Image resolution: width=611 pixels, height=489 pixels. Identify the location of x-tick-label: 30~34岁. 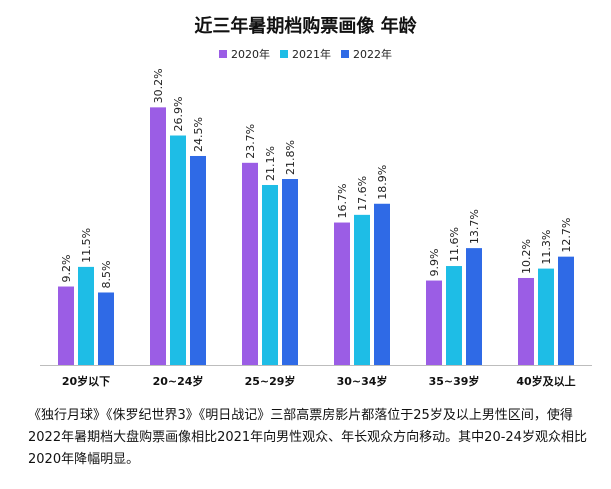
(362, 381).